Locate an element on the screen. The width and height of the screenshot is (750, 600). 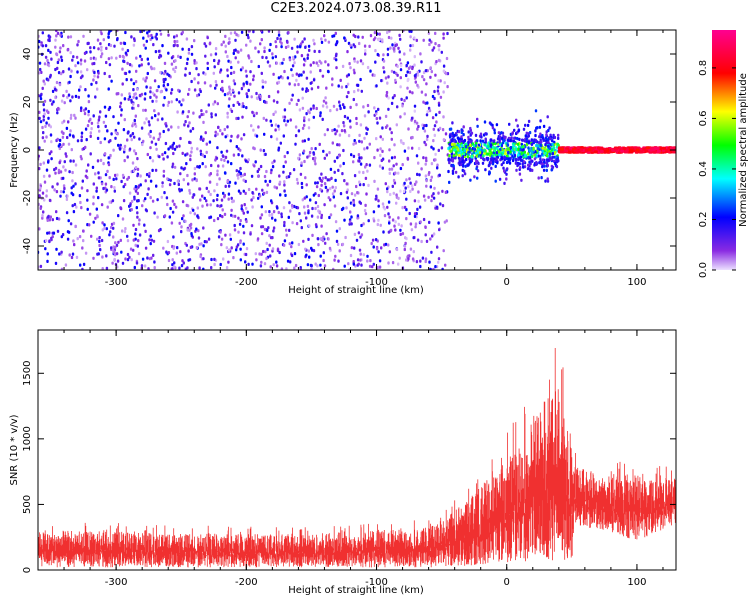
spectrogram-x-tick-label: 100 is located at coordinates (636, 282).